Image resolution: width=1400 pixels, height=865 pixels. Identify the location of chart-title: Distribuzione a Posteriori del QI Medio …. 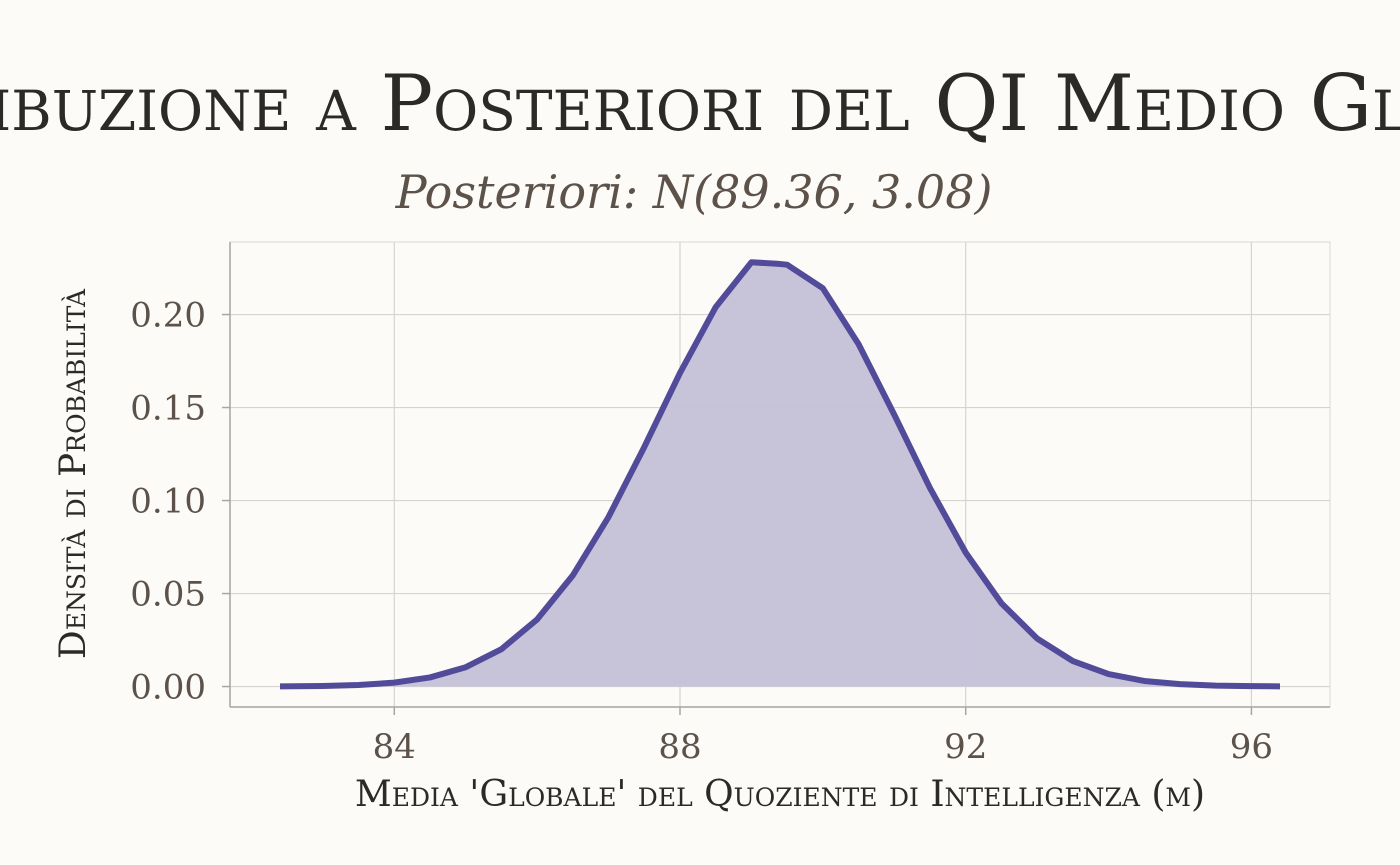
(700, 104).